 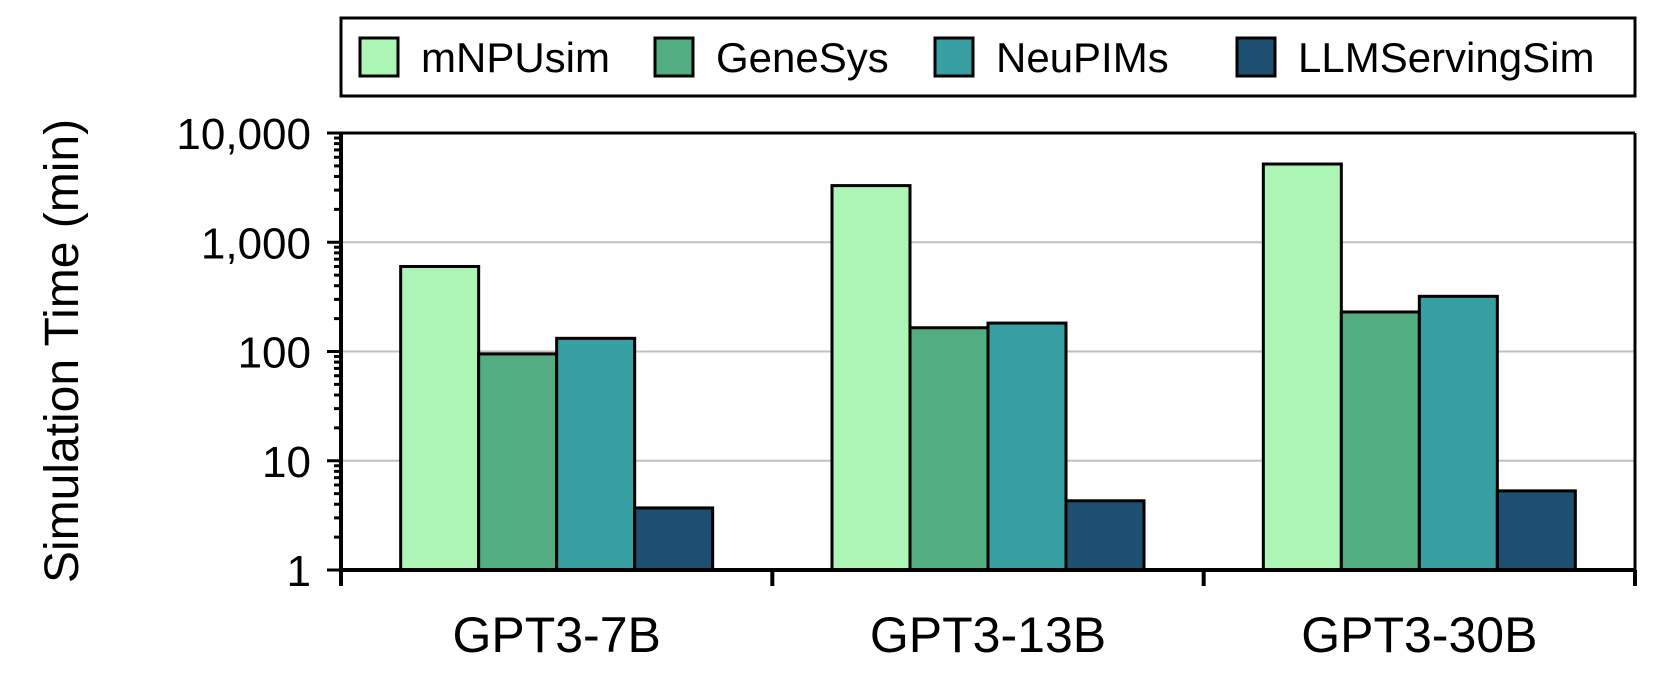 I want to click on y-tick-label: 10, so click(x=286, y=462).